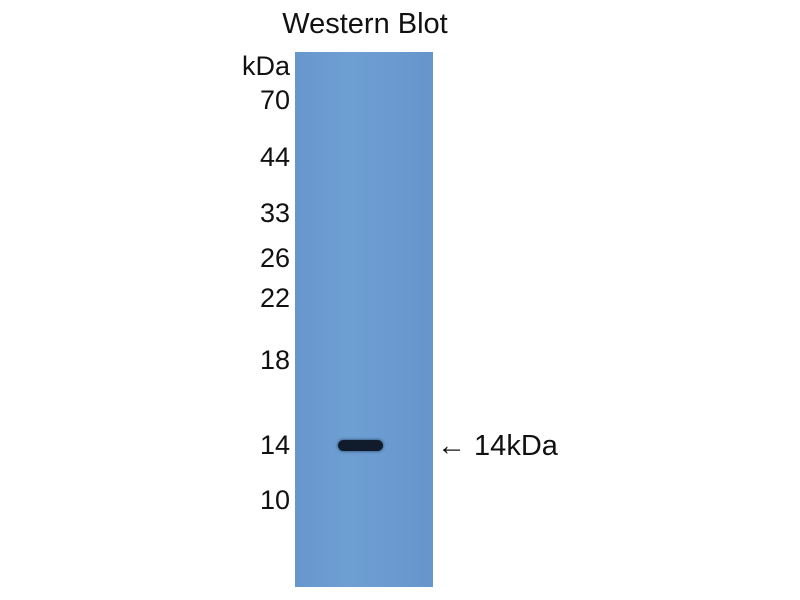 Image resolution: width=800 pixels, height=600 pixels. What do you see at coordinates (497, 446) in the screenshot?
I see `band-annotation: ← 14kDa` at bounding box center [497, 446].